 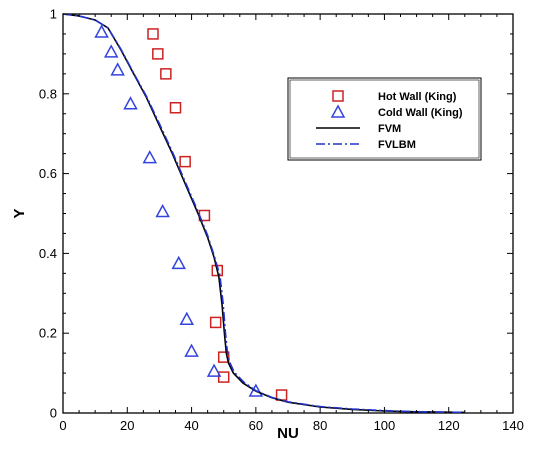 I want to click on legend-label: FVM, so click(x=389, y=129).